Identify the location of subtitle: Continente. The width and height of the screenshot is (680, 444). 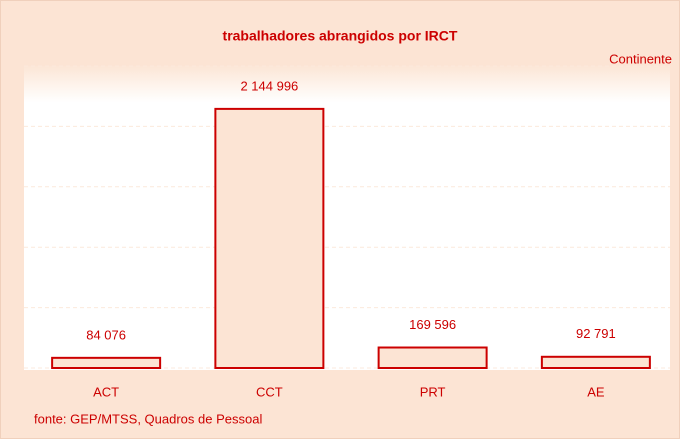
(640, 58).